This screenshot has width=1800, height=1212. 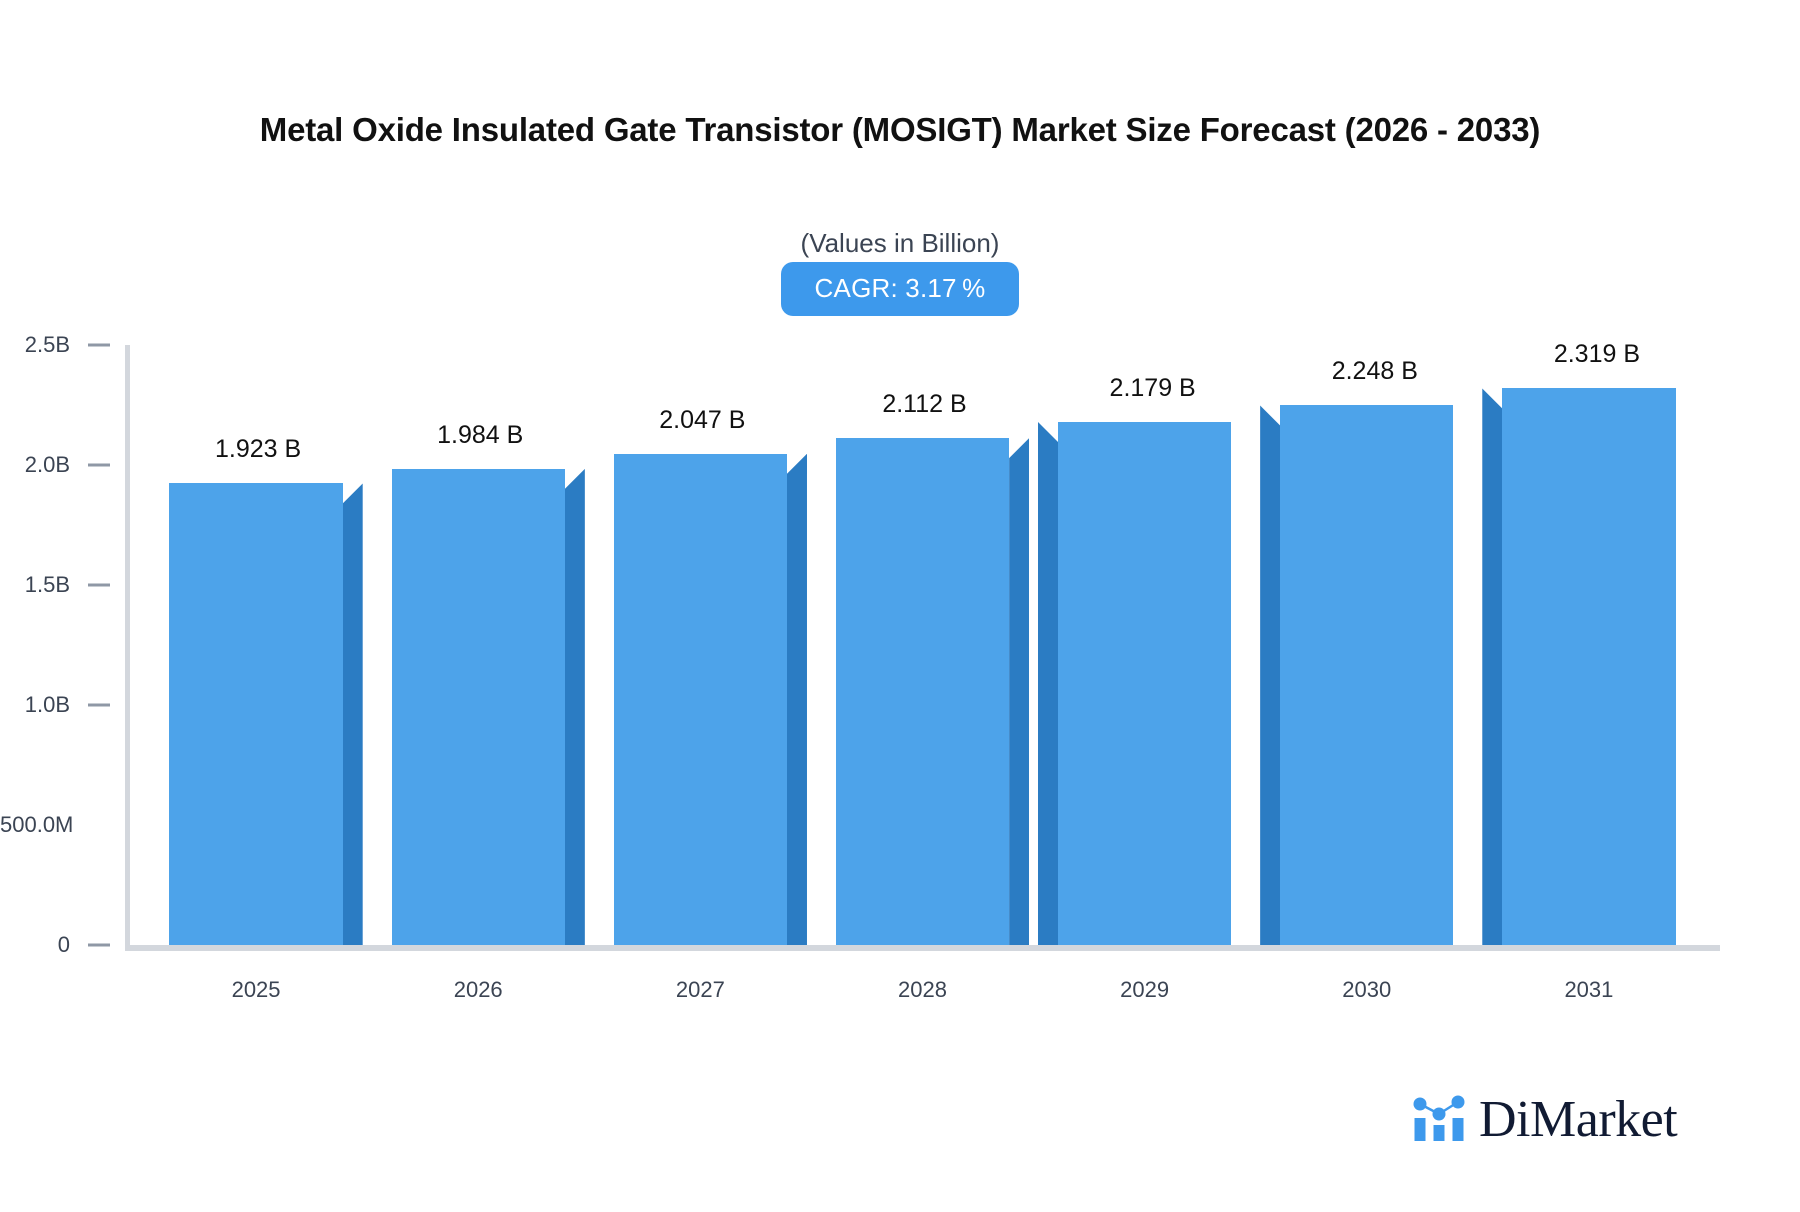 What do you see at coordinates (63, 944) in the screenshot?
I see `y-axis-tick-label: 0` at bounding box center [63, 944].